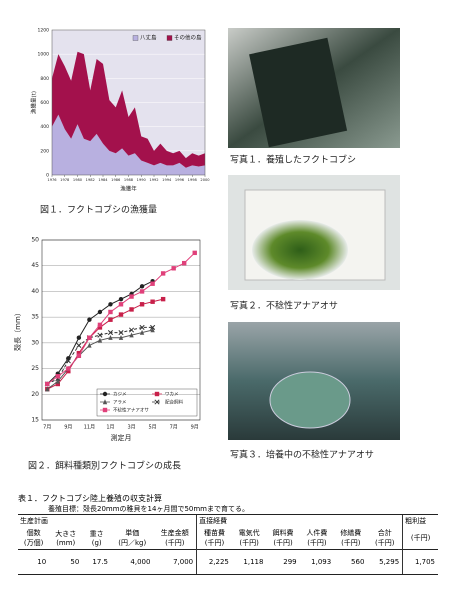 Image resolution: width=450 pixels, height=599 pixels. Describe the element at coordinates (120, 395) in the screenshot. I see `legend-label: カジメ` at that location.